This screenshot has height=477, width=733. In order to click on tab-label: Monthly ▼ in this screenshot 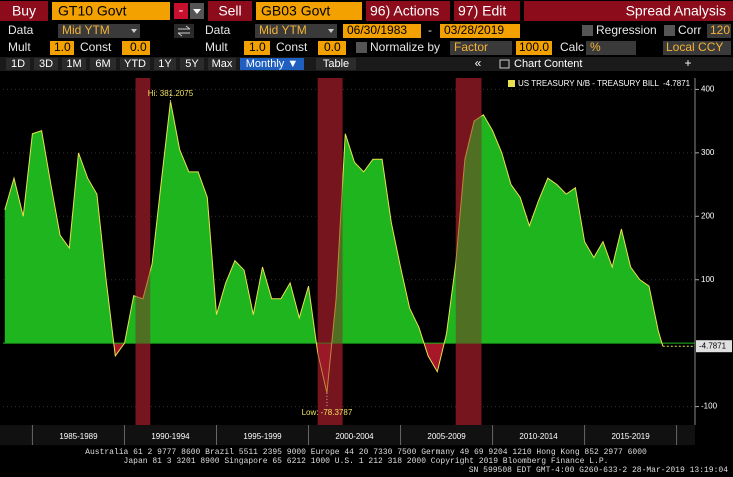, I will do `click(272, 64)`.